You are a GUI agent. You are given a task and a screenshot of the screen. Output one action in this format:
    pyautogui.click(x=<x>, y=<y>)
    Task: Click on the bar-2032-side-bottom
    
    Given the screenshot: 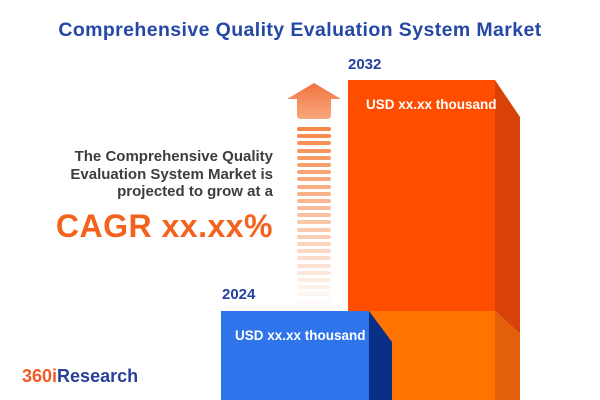 What is the action you would take?
    pyautogui.click(x=507, y=355)
    